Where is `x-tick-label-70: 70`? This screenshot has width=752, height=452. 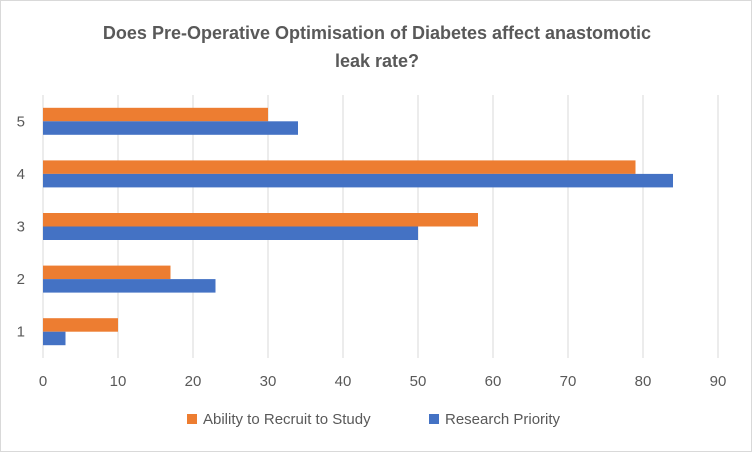 x-tick-label-70: 70 is located at coordinates (568, 381).